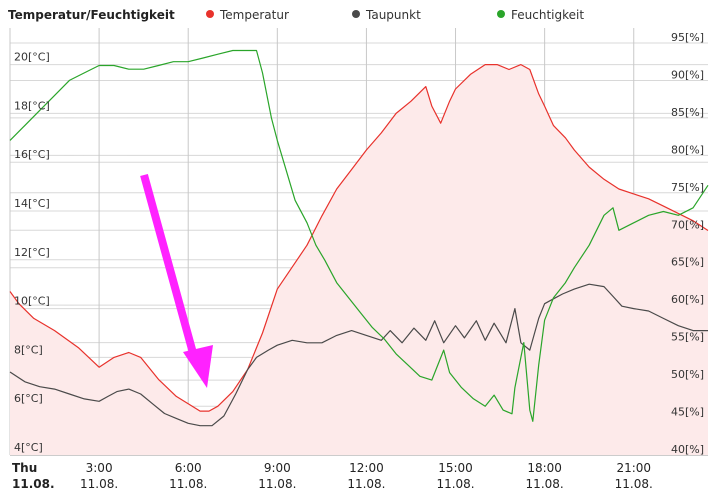 The width and height of the screenshot is (720, 498). I want to click on y-left-tick-4: 4[°C], so click(28, 447).